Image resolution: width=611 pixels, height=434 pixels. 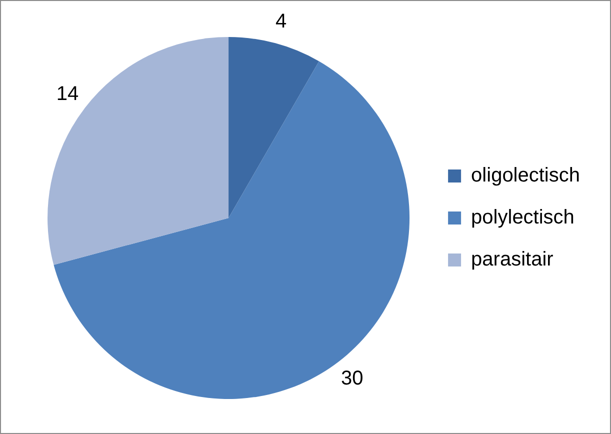 What do you see at coordinates (522, 217) in the screenshot?
I see `legend-label: polylectisch` at bounding box center [522, 217].